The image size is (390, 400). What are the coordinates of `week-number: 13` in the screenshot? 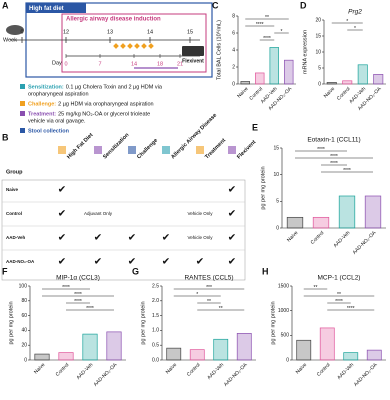 It's located at (110, 32).